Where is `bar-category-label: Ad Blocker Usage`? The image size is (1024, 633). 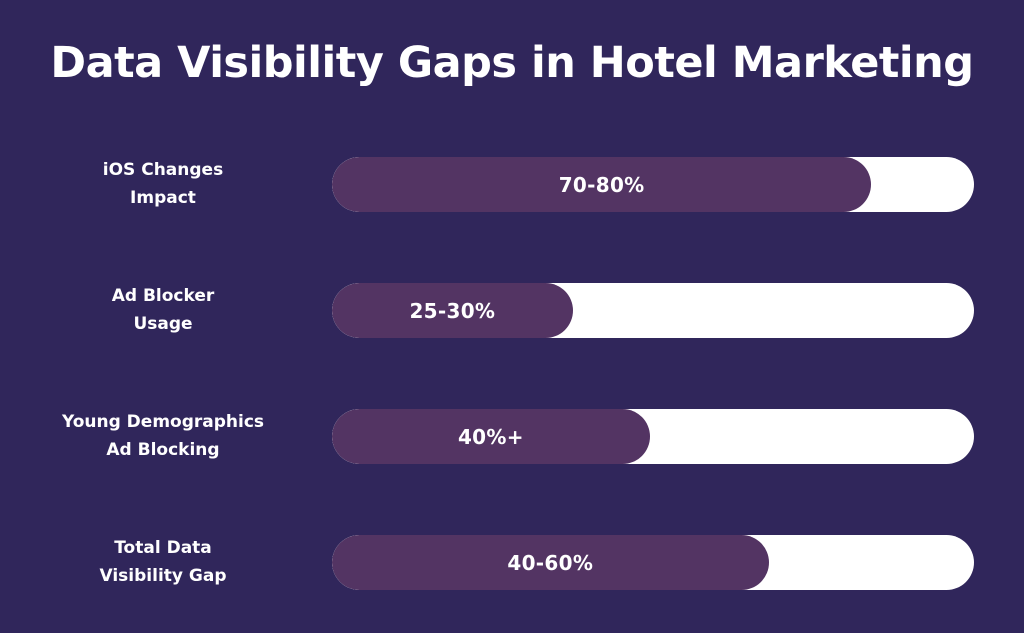 bar-category-label: Ad Blocker Usage is located at coordinates (163, 310).